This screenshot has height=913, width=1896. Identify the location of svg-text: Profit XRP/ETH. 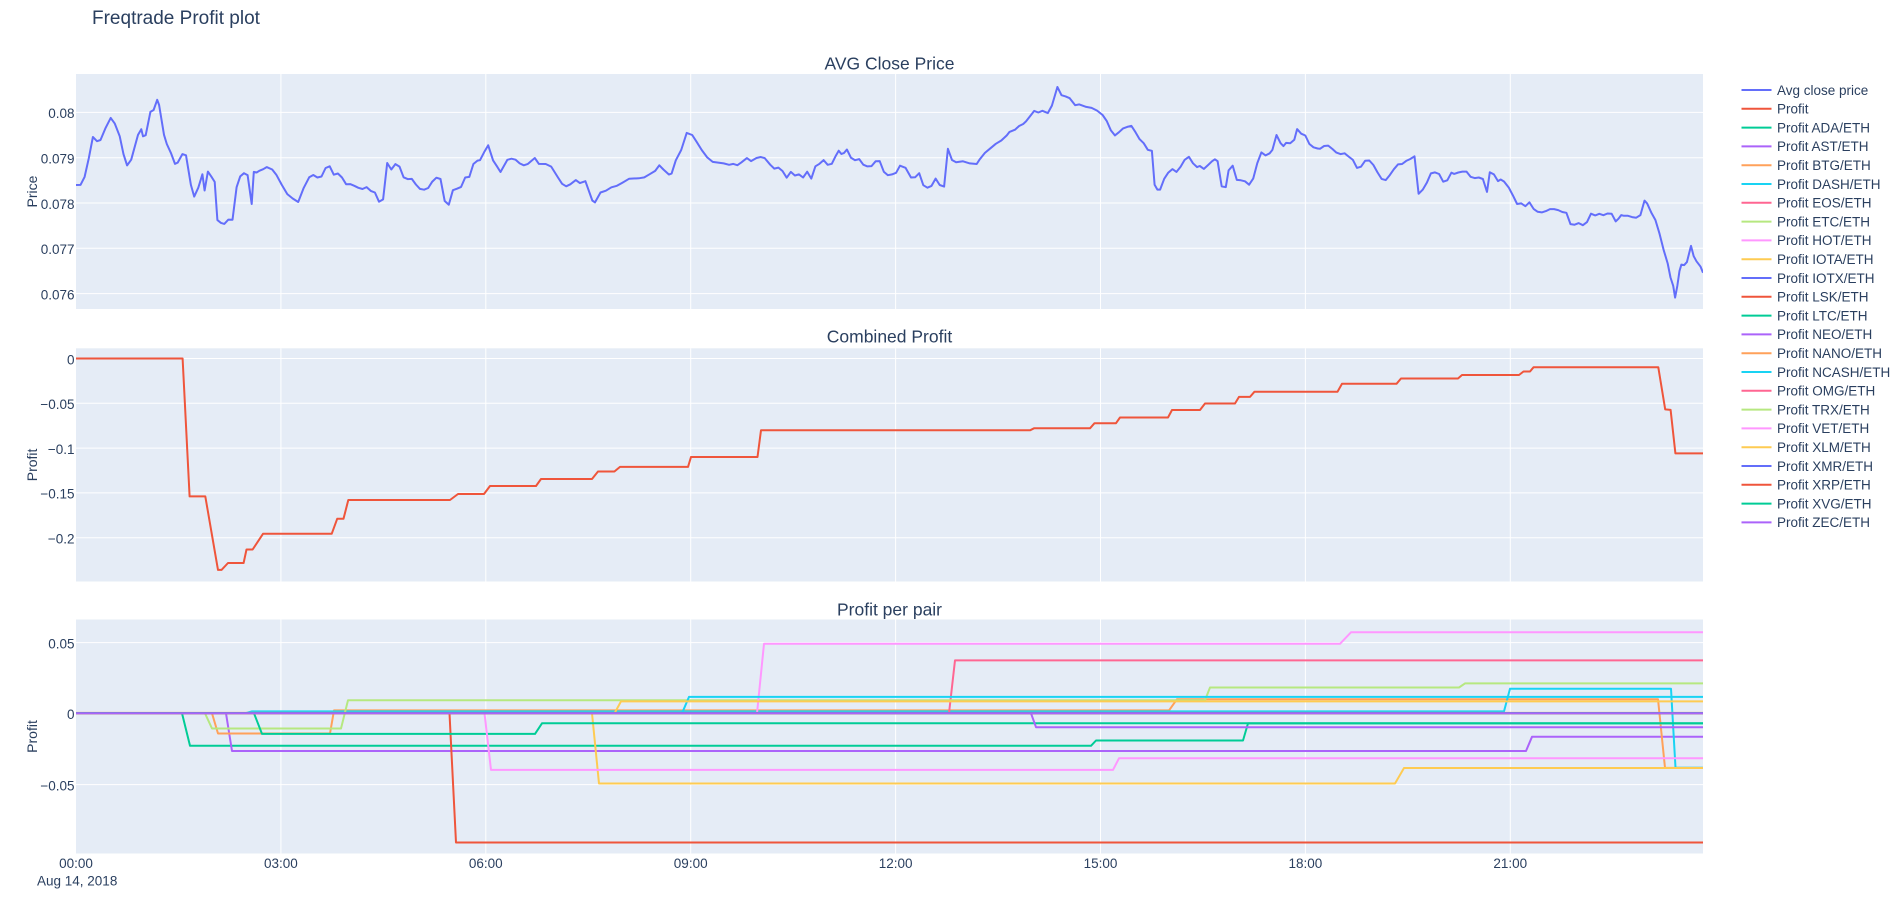
(1824, 485).